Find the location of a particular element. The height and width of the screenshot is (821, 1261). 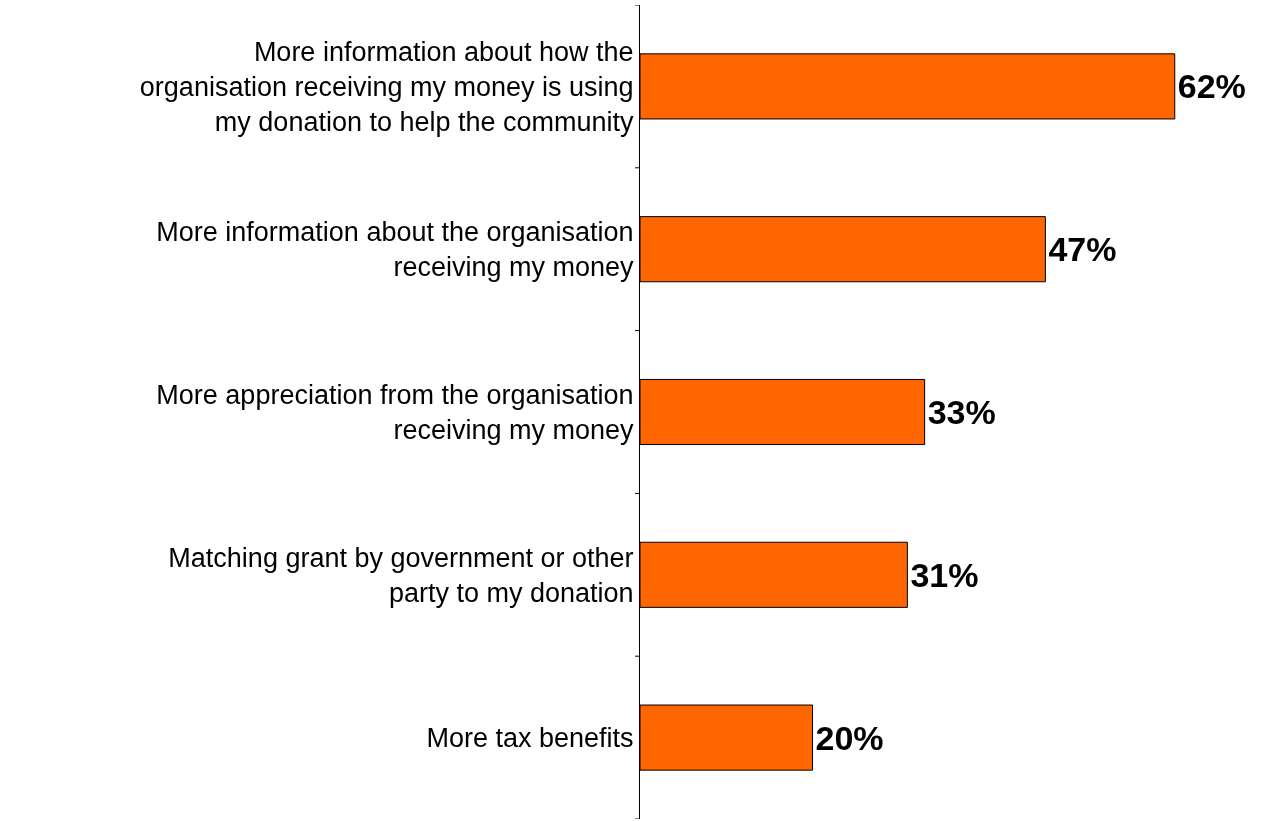

y-tick-label: More information about how the organisation receiving my money is using my donation to help the community is located at coordinates (387, 86).